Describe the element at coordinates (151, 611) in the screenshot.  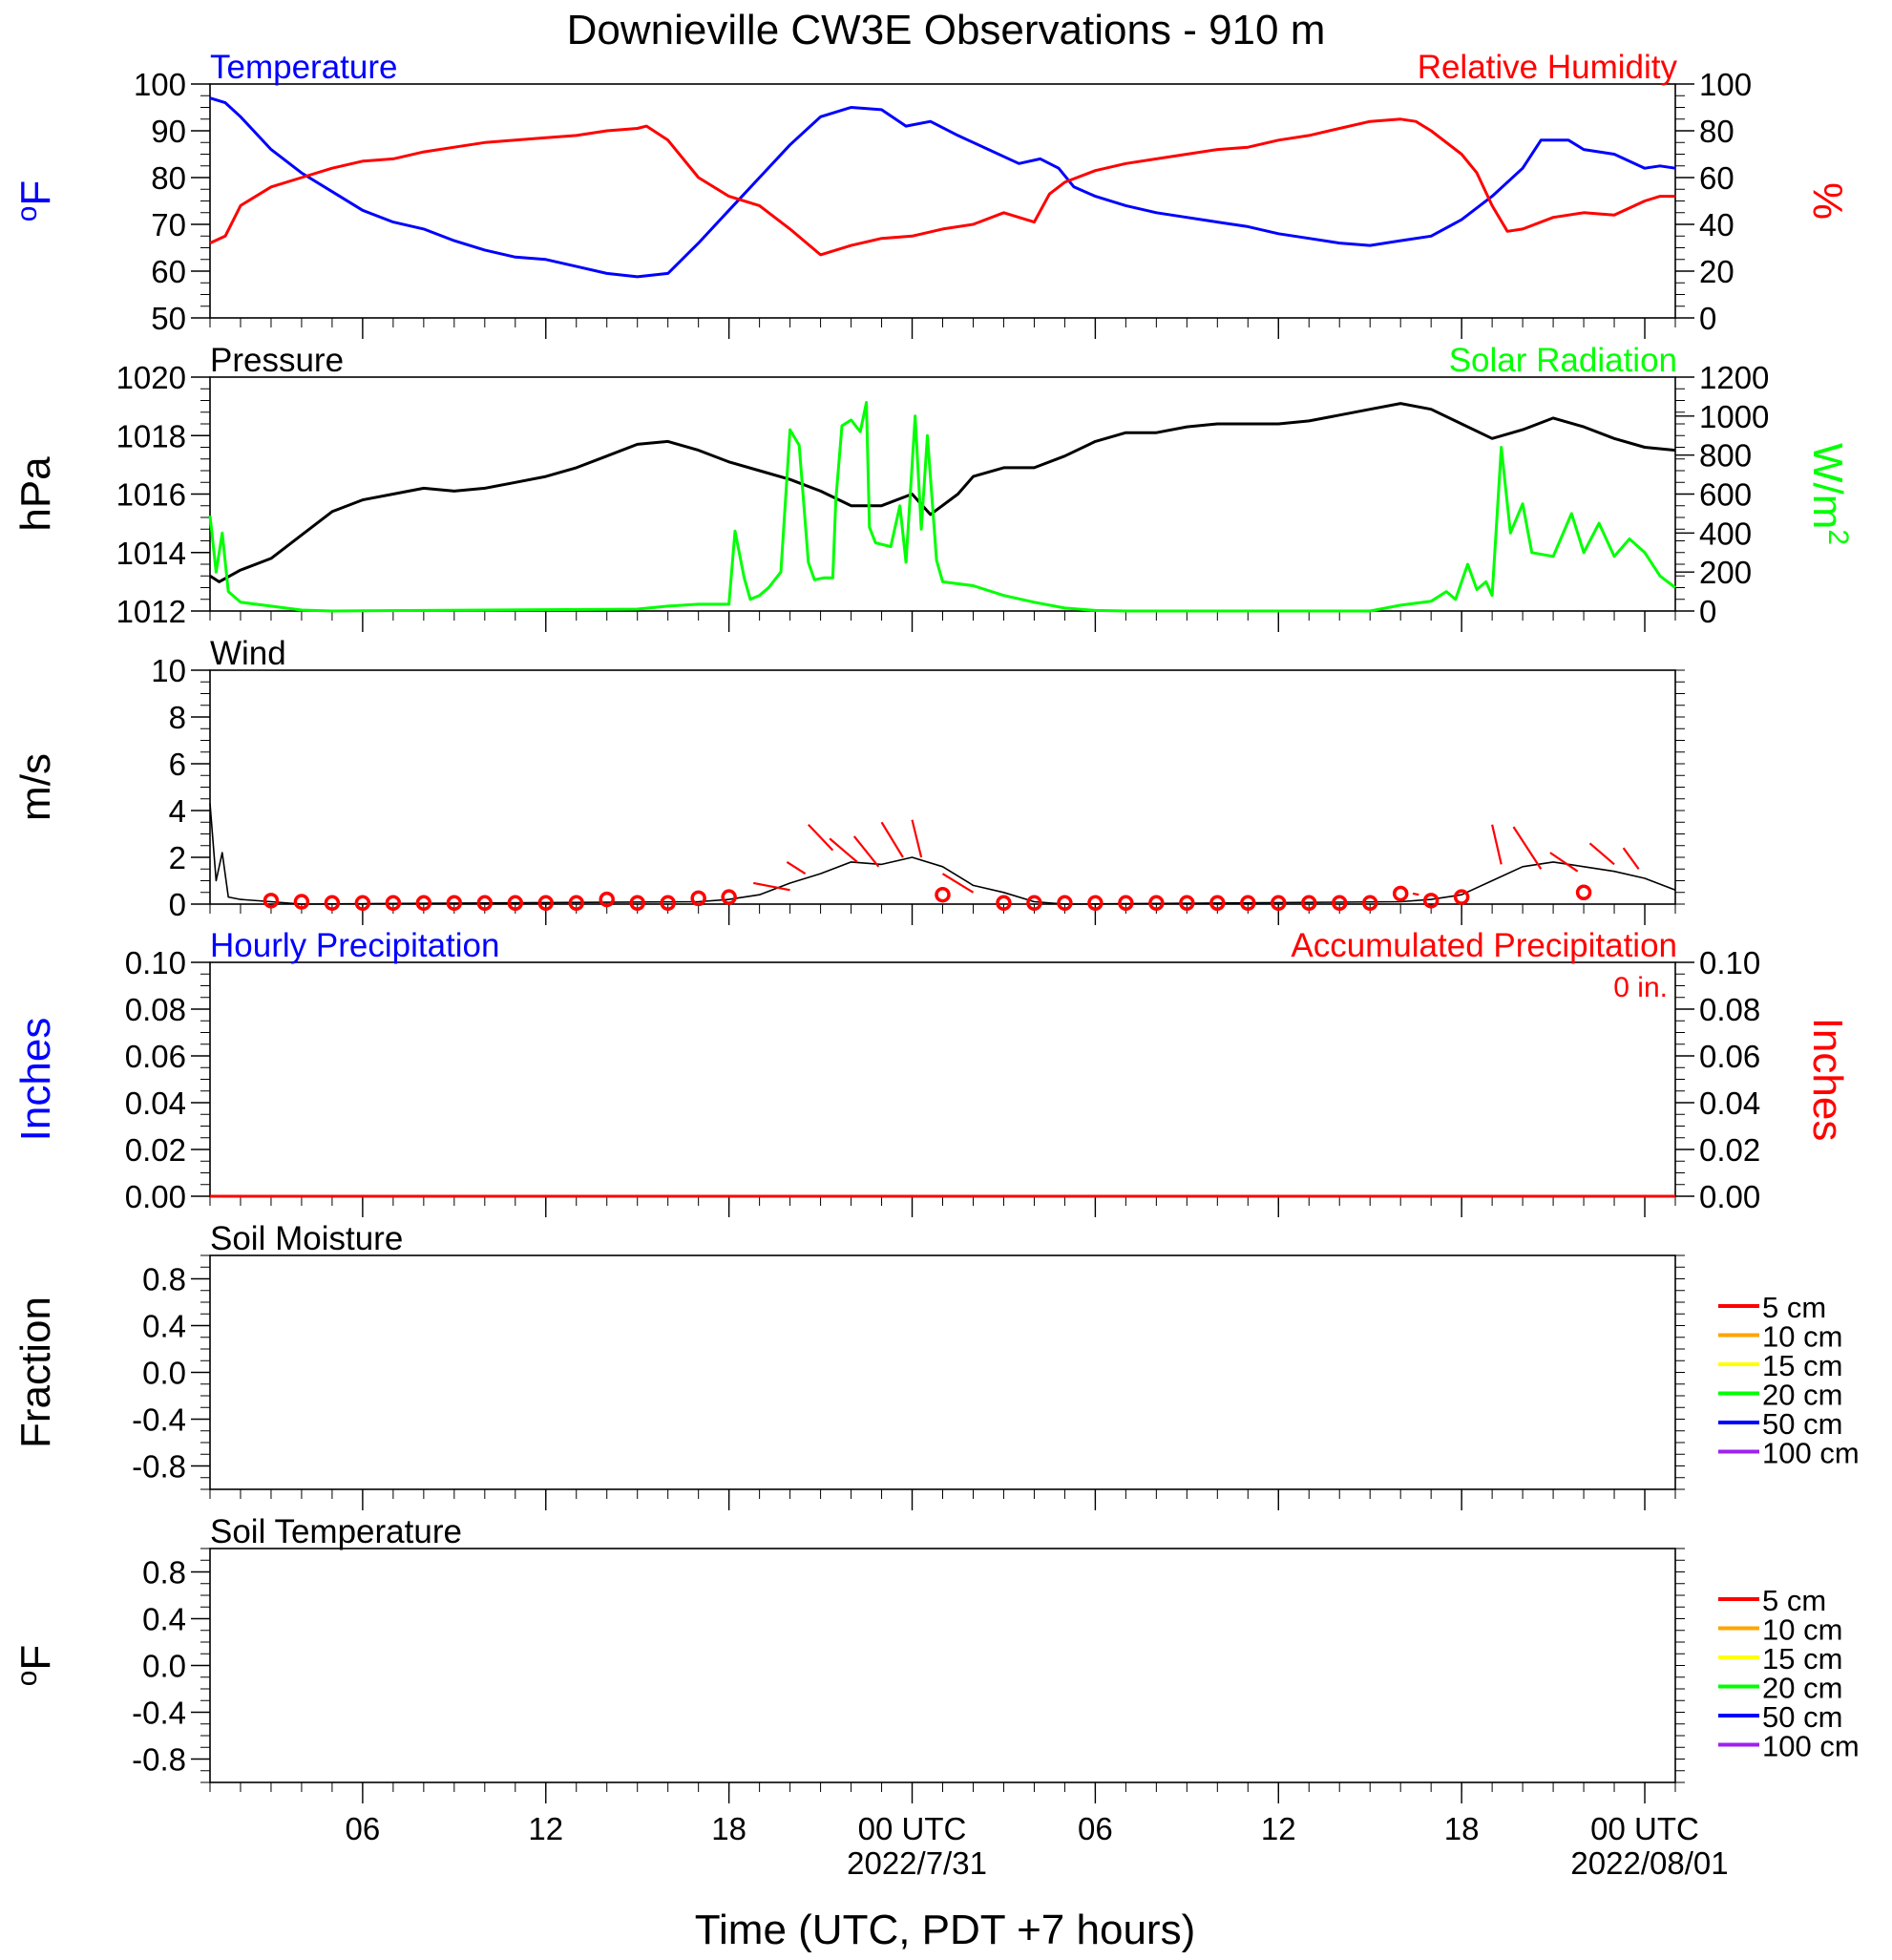
I see `y-tick-label: 1012` at that location.